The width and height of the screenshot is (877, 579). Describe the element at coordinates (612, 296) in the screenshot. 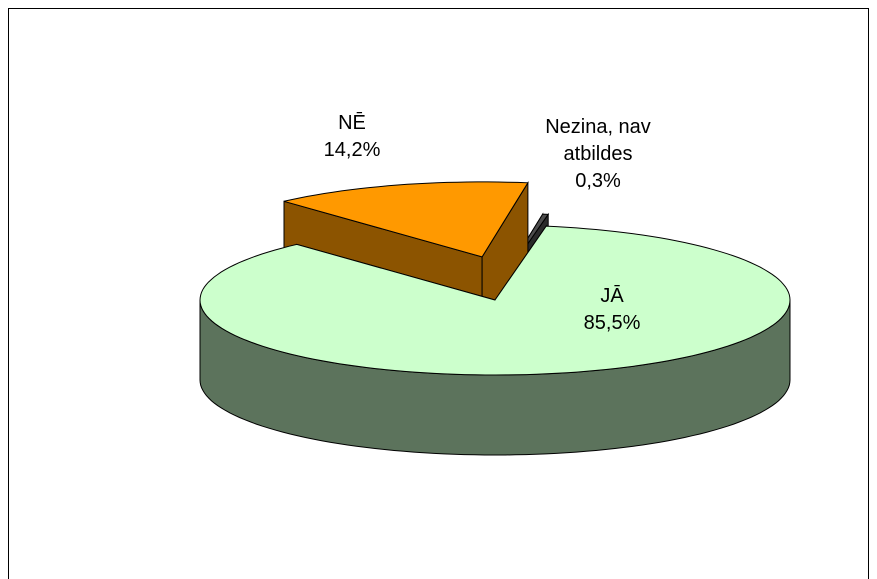

I see `category-label: JĀ` at that location.